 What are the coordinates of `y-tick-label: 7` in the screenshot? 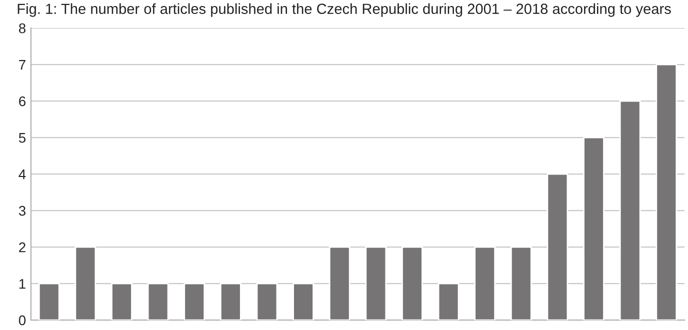 It's located at (22, 65).